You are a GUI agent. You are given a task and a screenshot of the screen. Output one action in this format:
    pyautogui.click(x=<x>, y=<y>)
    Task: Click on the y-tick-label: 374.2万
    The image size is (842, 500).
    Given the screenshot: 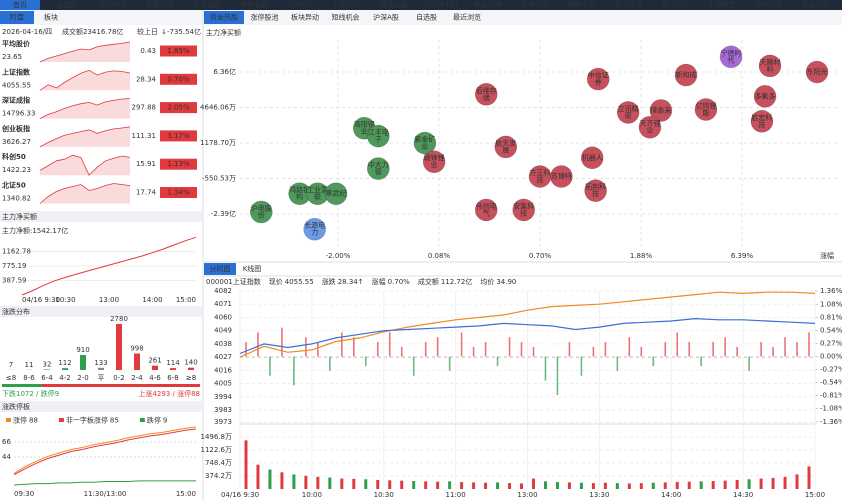 What is the action you would take?
    pyautogui.click(x=218, y=476)
    